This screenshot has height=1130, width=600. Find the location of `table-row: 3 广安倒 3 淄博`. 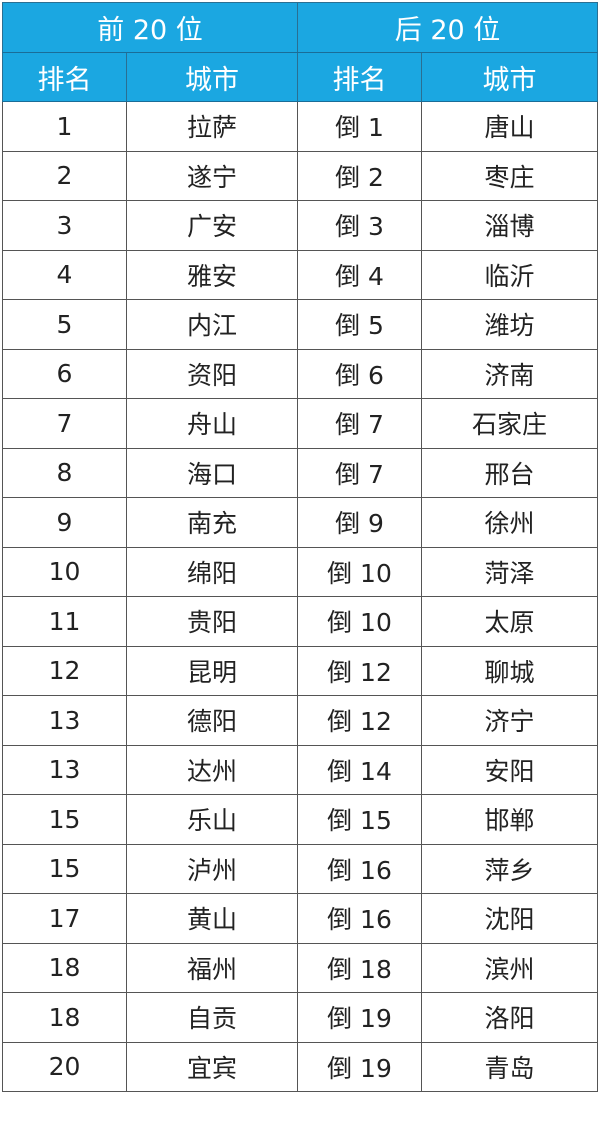

table-row: 3 广安倒 3 淄博 is located at coordinates (300, 225).